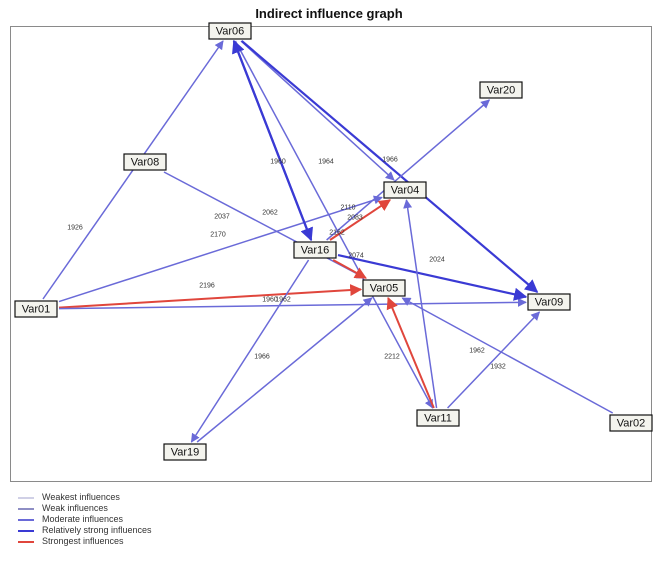 Image resolution: width=658 pixels, height=579 pixels. I want to click on edge-label-extra: 2083, so click(355, 218).